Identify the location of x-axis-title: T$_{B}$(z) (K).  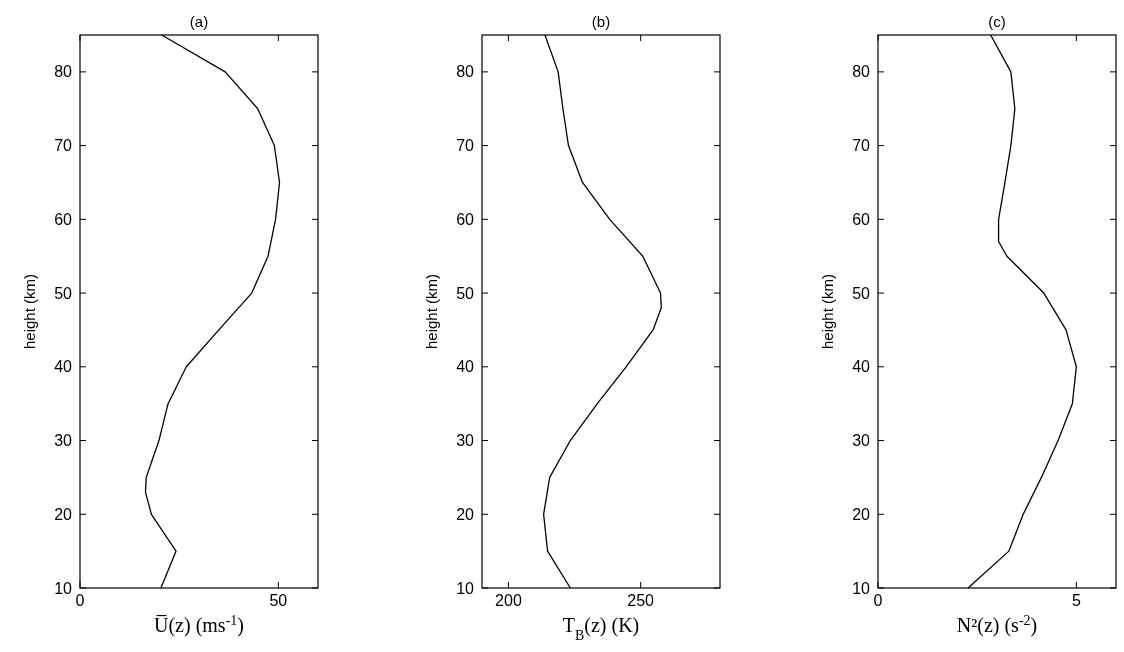
(601, 628).